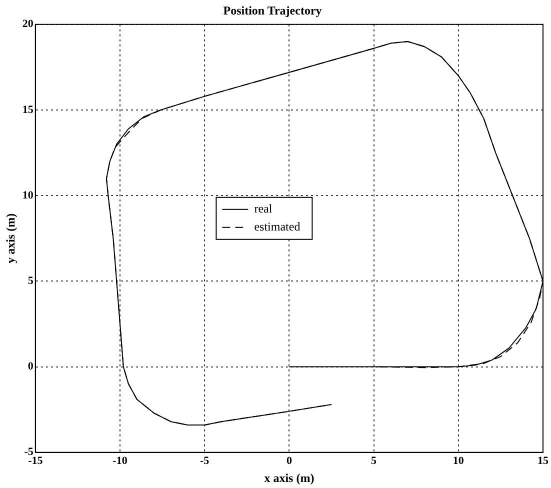 This screenshot has height=488, width=551. I want to click on y-tick-label: 5, so click(31, 281).